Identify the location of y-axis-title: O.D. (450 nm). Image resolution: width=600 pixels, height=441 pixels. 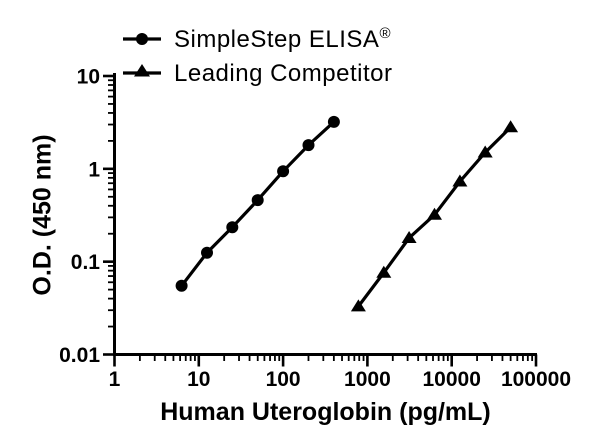
(42, 215).